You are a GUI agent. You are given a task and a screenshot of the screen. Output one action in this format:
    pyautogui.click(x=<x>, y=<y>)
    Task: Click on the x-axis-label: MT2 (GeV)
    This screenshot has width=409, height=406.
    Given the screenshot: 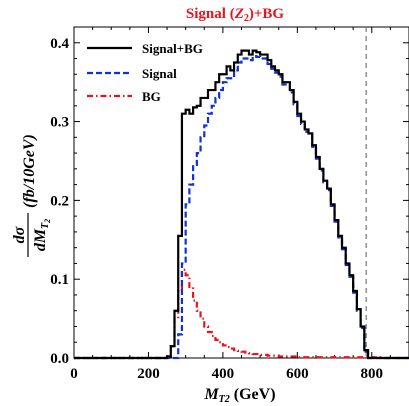 What is the action you would take?
    pyautogui.click(x=239, y=395)
    